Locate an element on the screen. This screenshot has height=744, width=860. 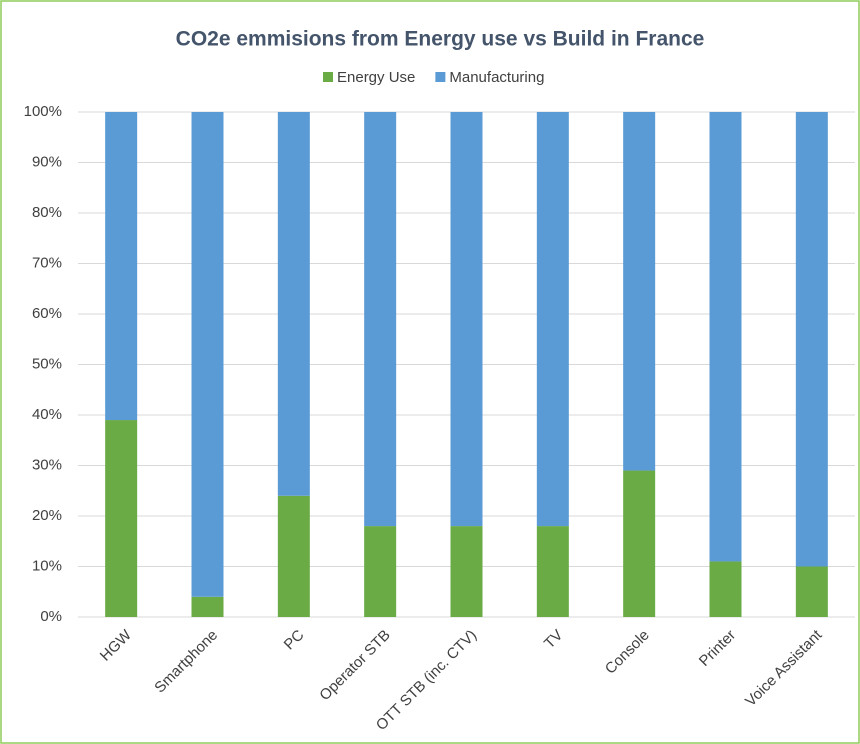
y-tick-label: 40% is located at coordinates (47, 414).